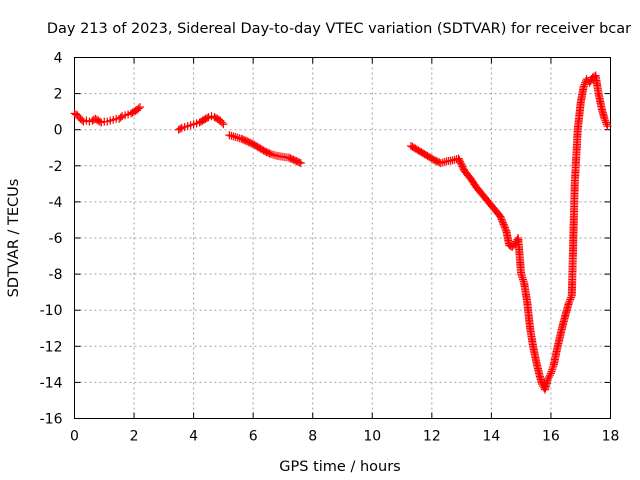  Describe the element at coordinates (56, 275) in the screenshot. I see `y-tick-label: -8` at that location.